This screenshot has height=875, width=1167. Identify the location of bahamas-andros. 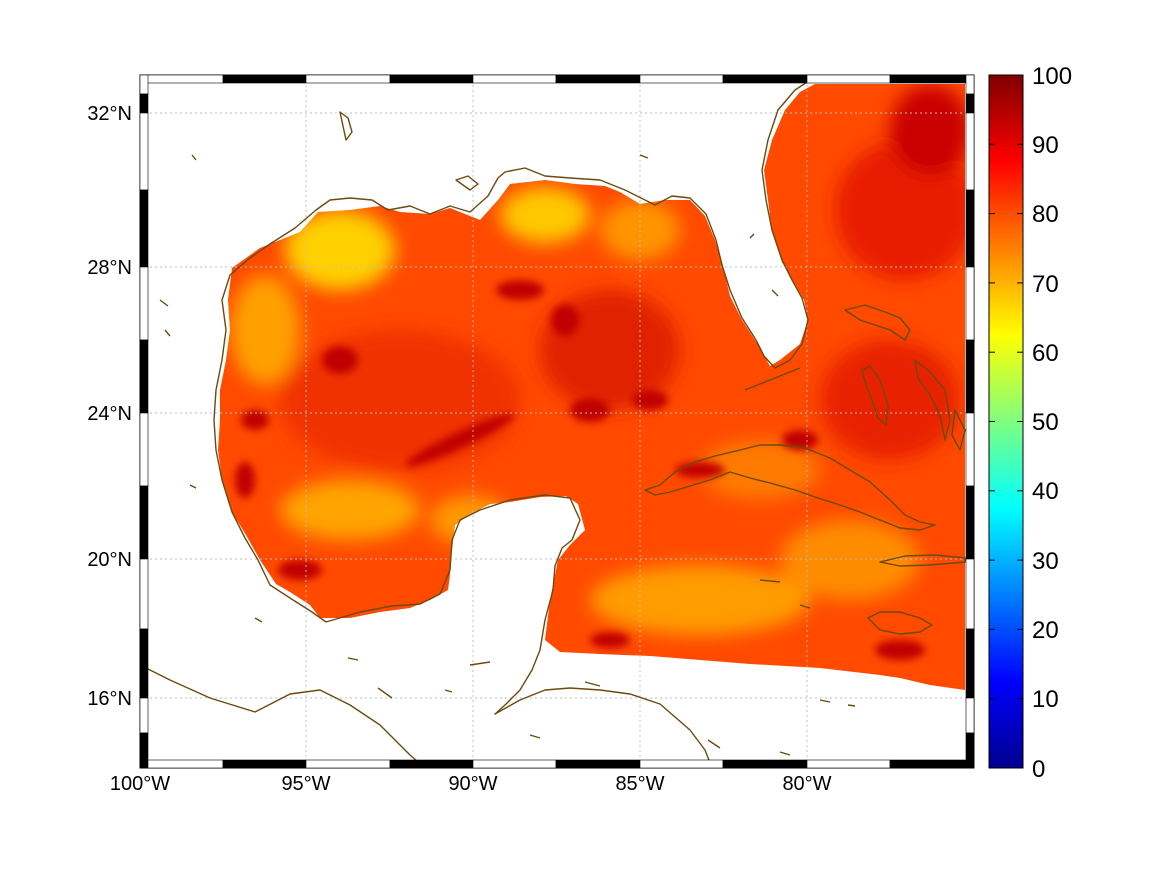
(875, 395).